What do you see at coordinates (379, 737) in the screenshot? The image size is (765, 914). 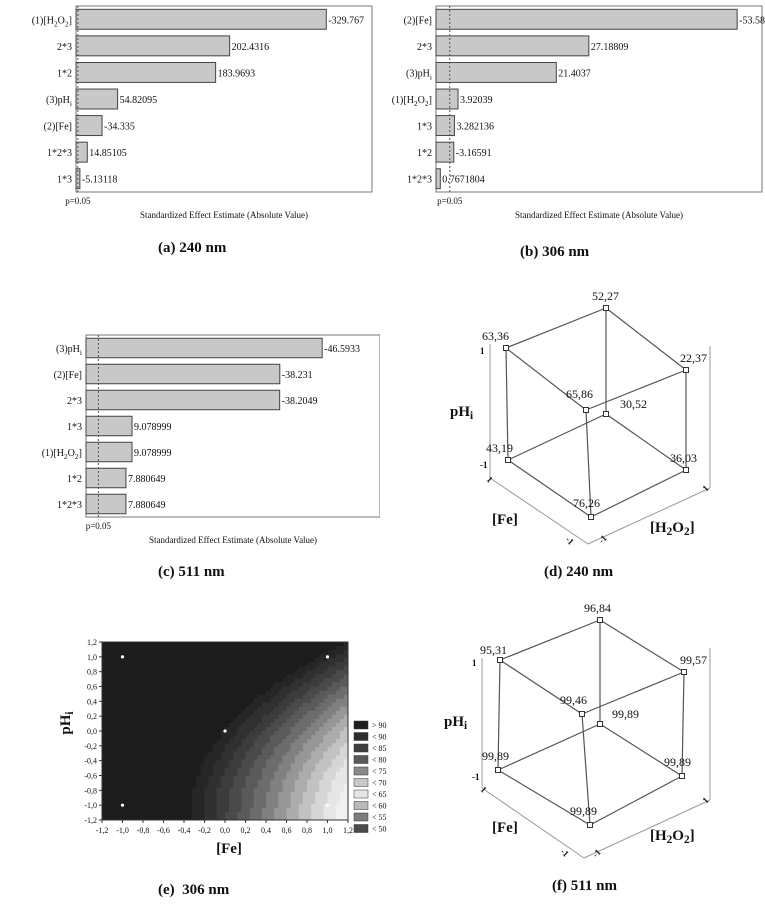 I see `legend-label: < 90` at bounding box center [379, 737].